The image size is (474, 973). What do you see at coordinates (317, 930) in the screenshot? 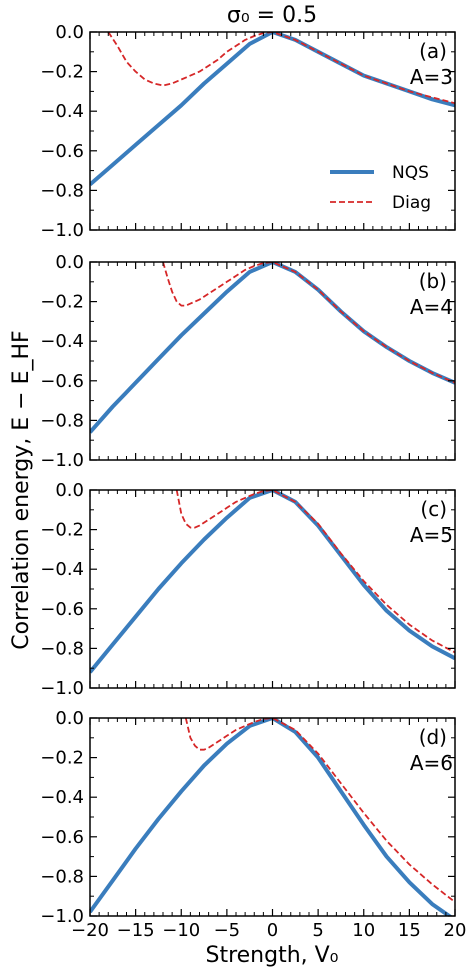
I see `x-tick-label: 5` at bounding box center [317, 930].